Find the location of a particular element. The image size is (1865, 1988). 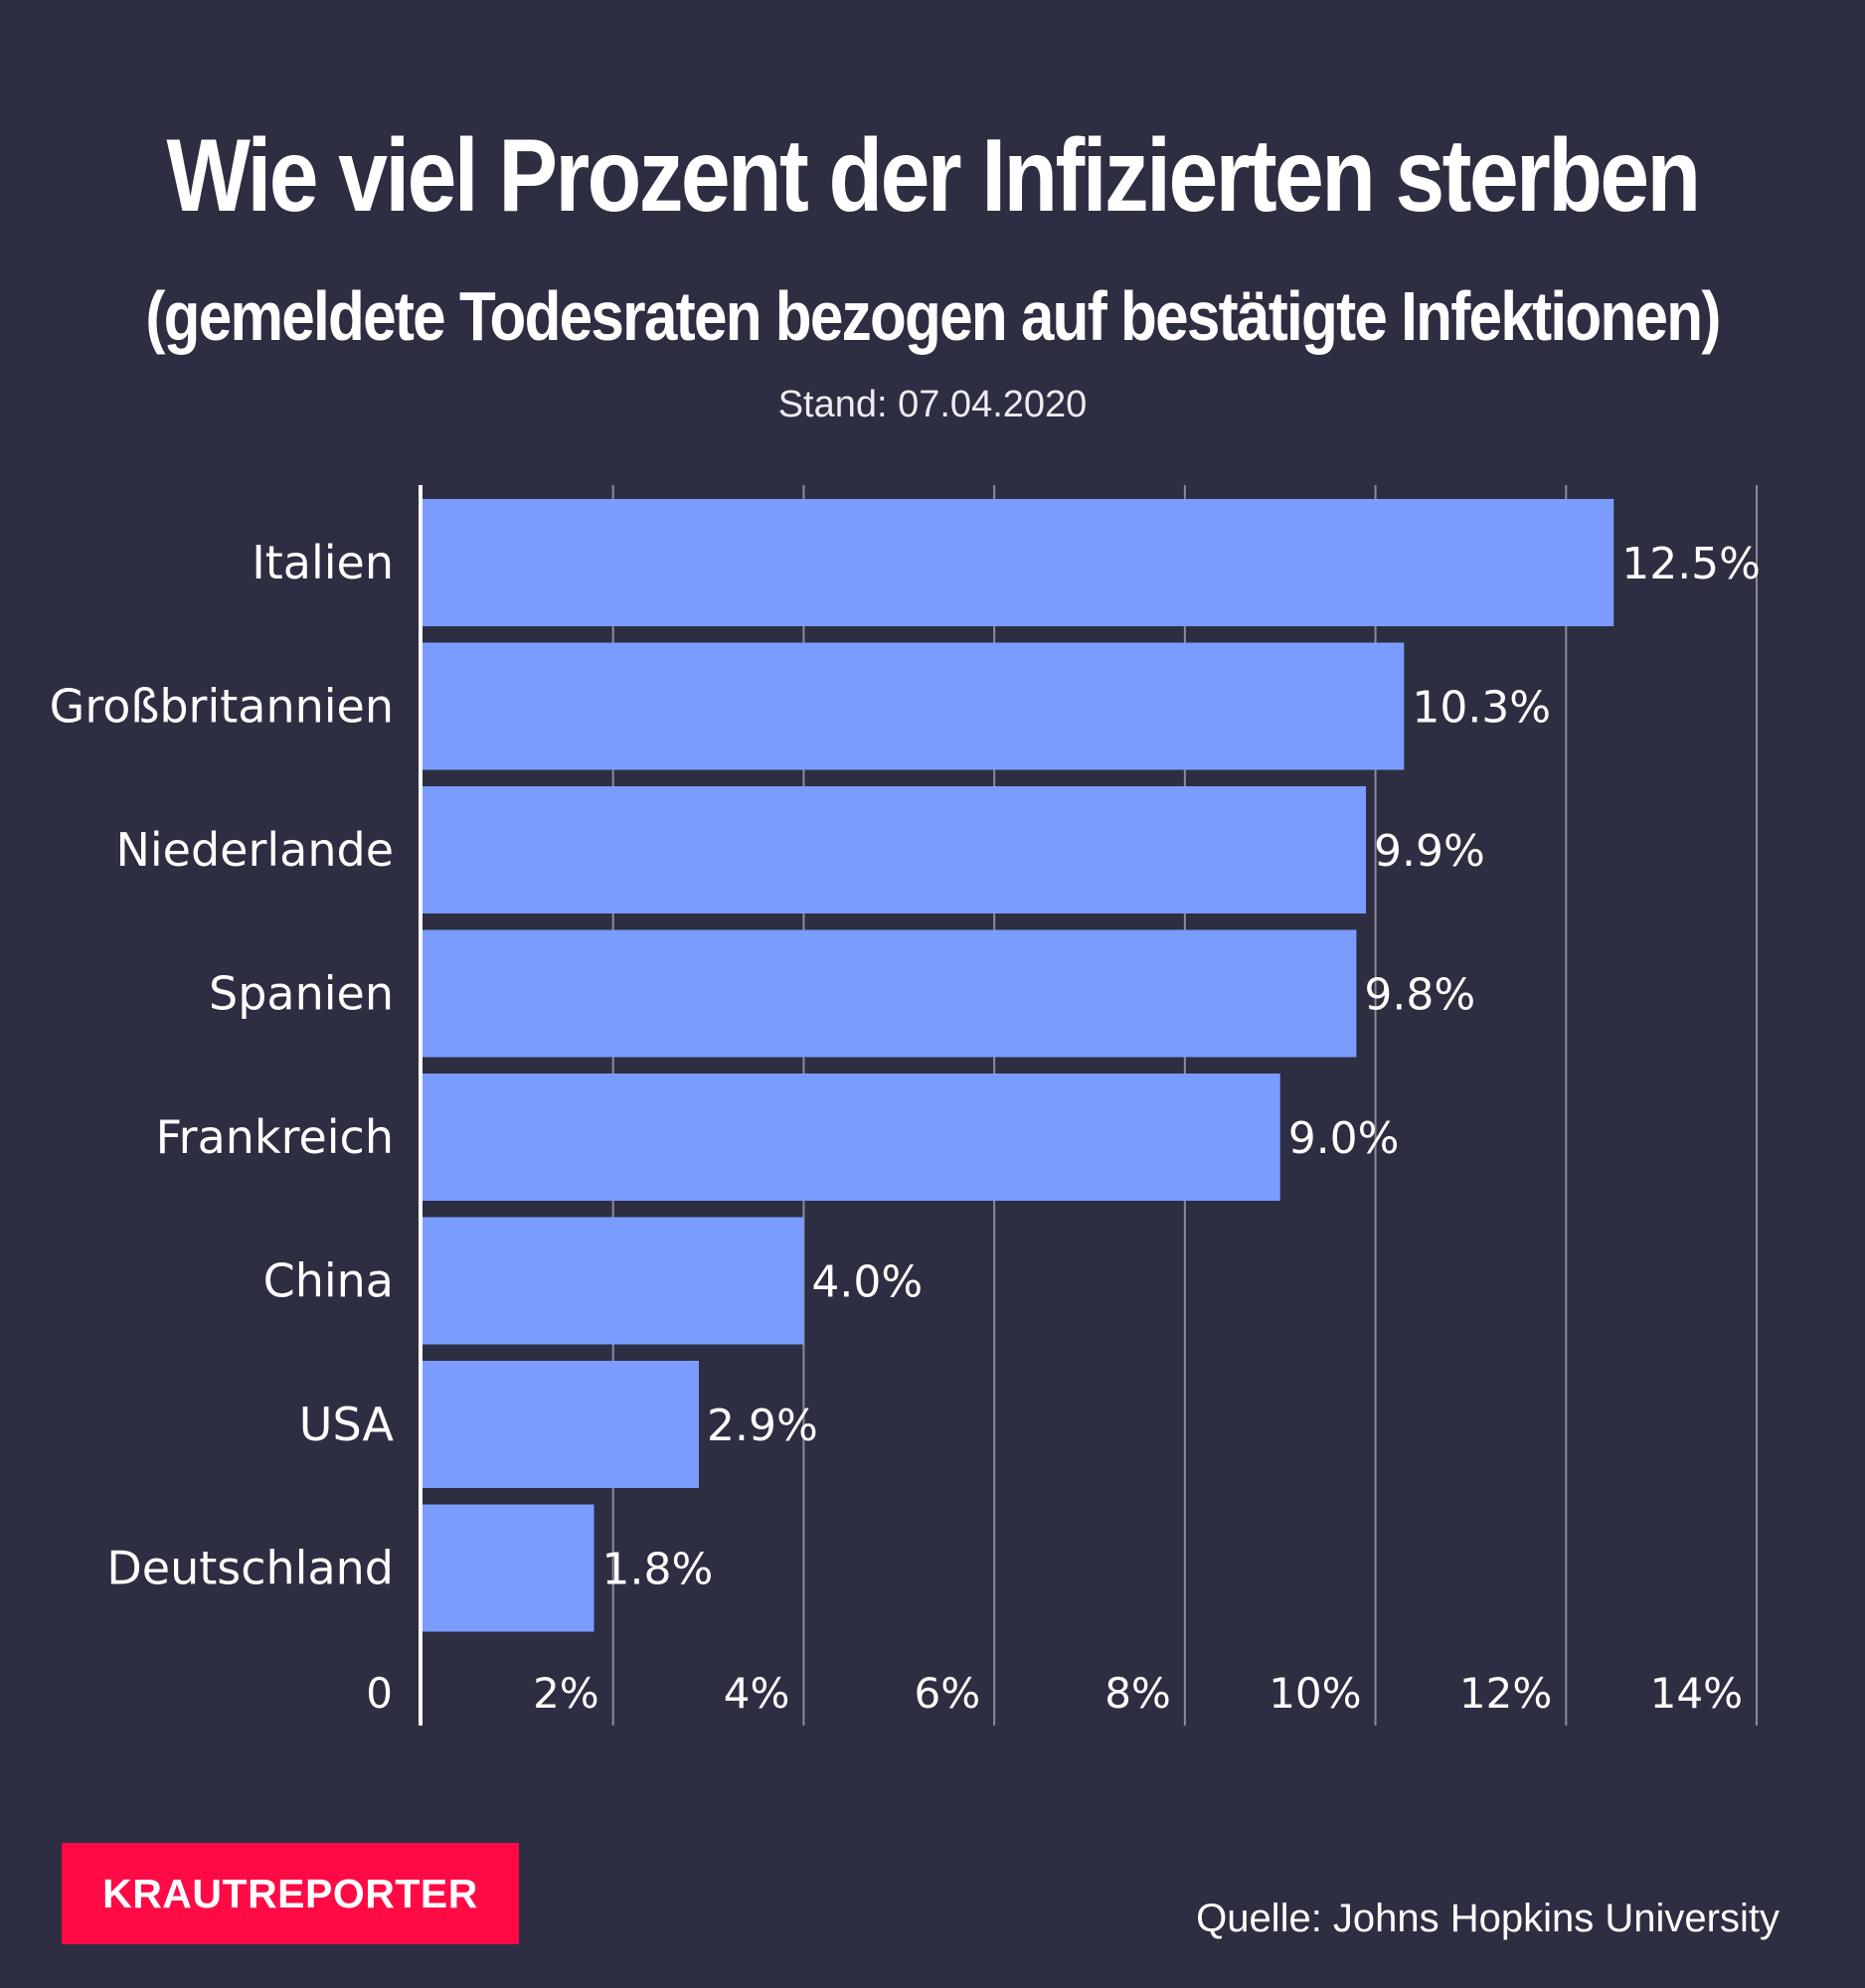

category-label: Großbritannien is located at coordinates (222, 707).